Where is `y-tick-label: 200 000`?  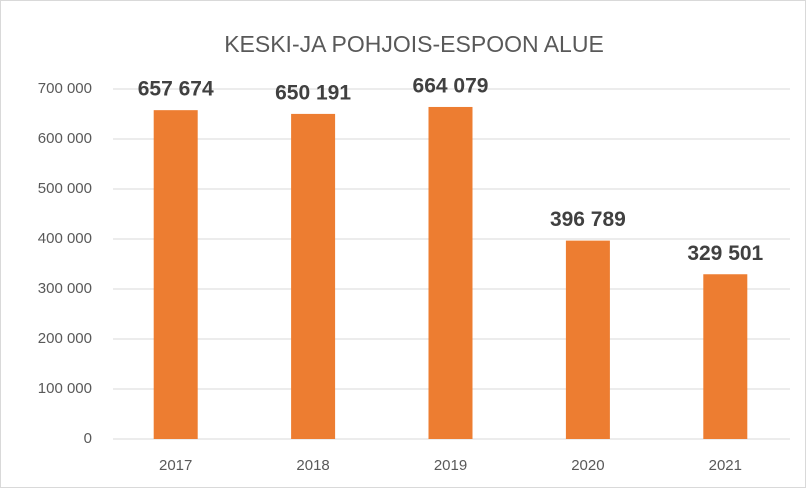
y-tick-label: 200 000 is located at coordinates (65, 338).